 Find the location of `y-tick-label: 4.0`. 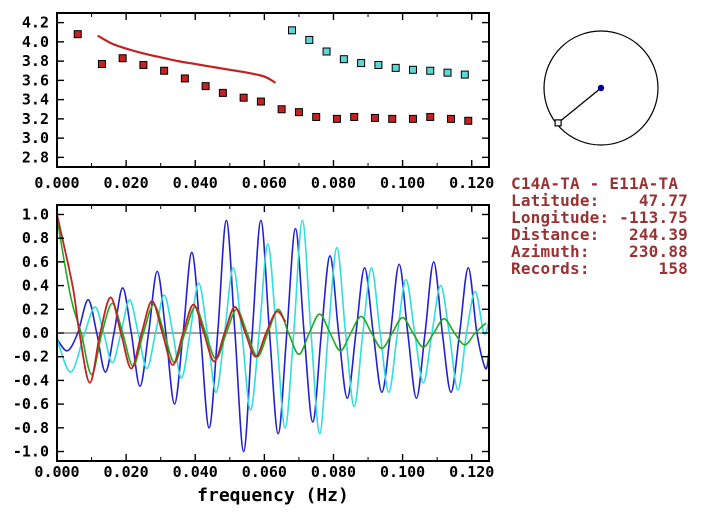

y-tick-label: 4.0 is located at coordinates (35, 42).